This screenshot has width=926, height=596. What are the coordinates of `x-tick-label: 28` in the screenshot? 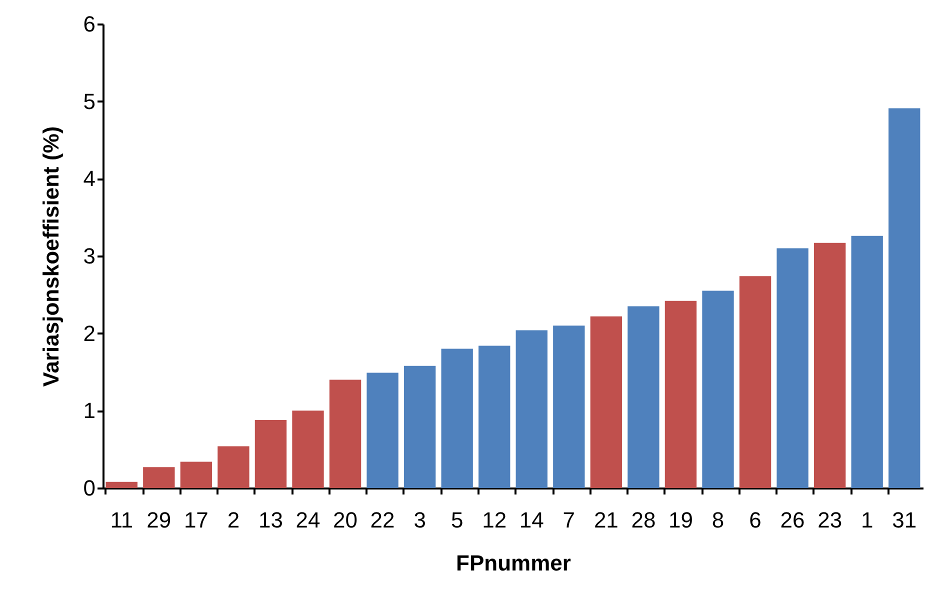 It's located at (643, 520).